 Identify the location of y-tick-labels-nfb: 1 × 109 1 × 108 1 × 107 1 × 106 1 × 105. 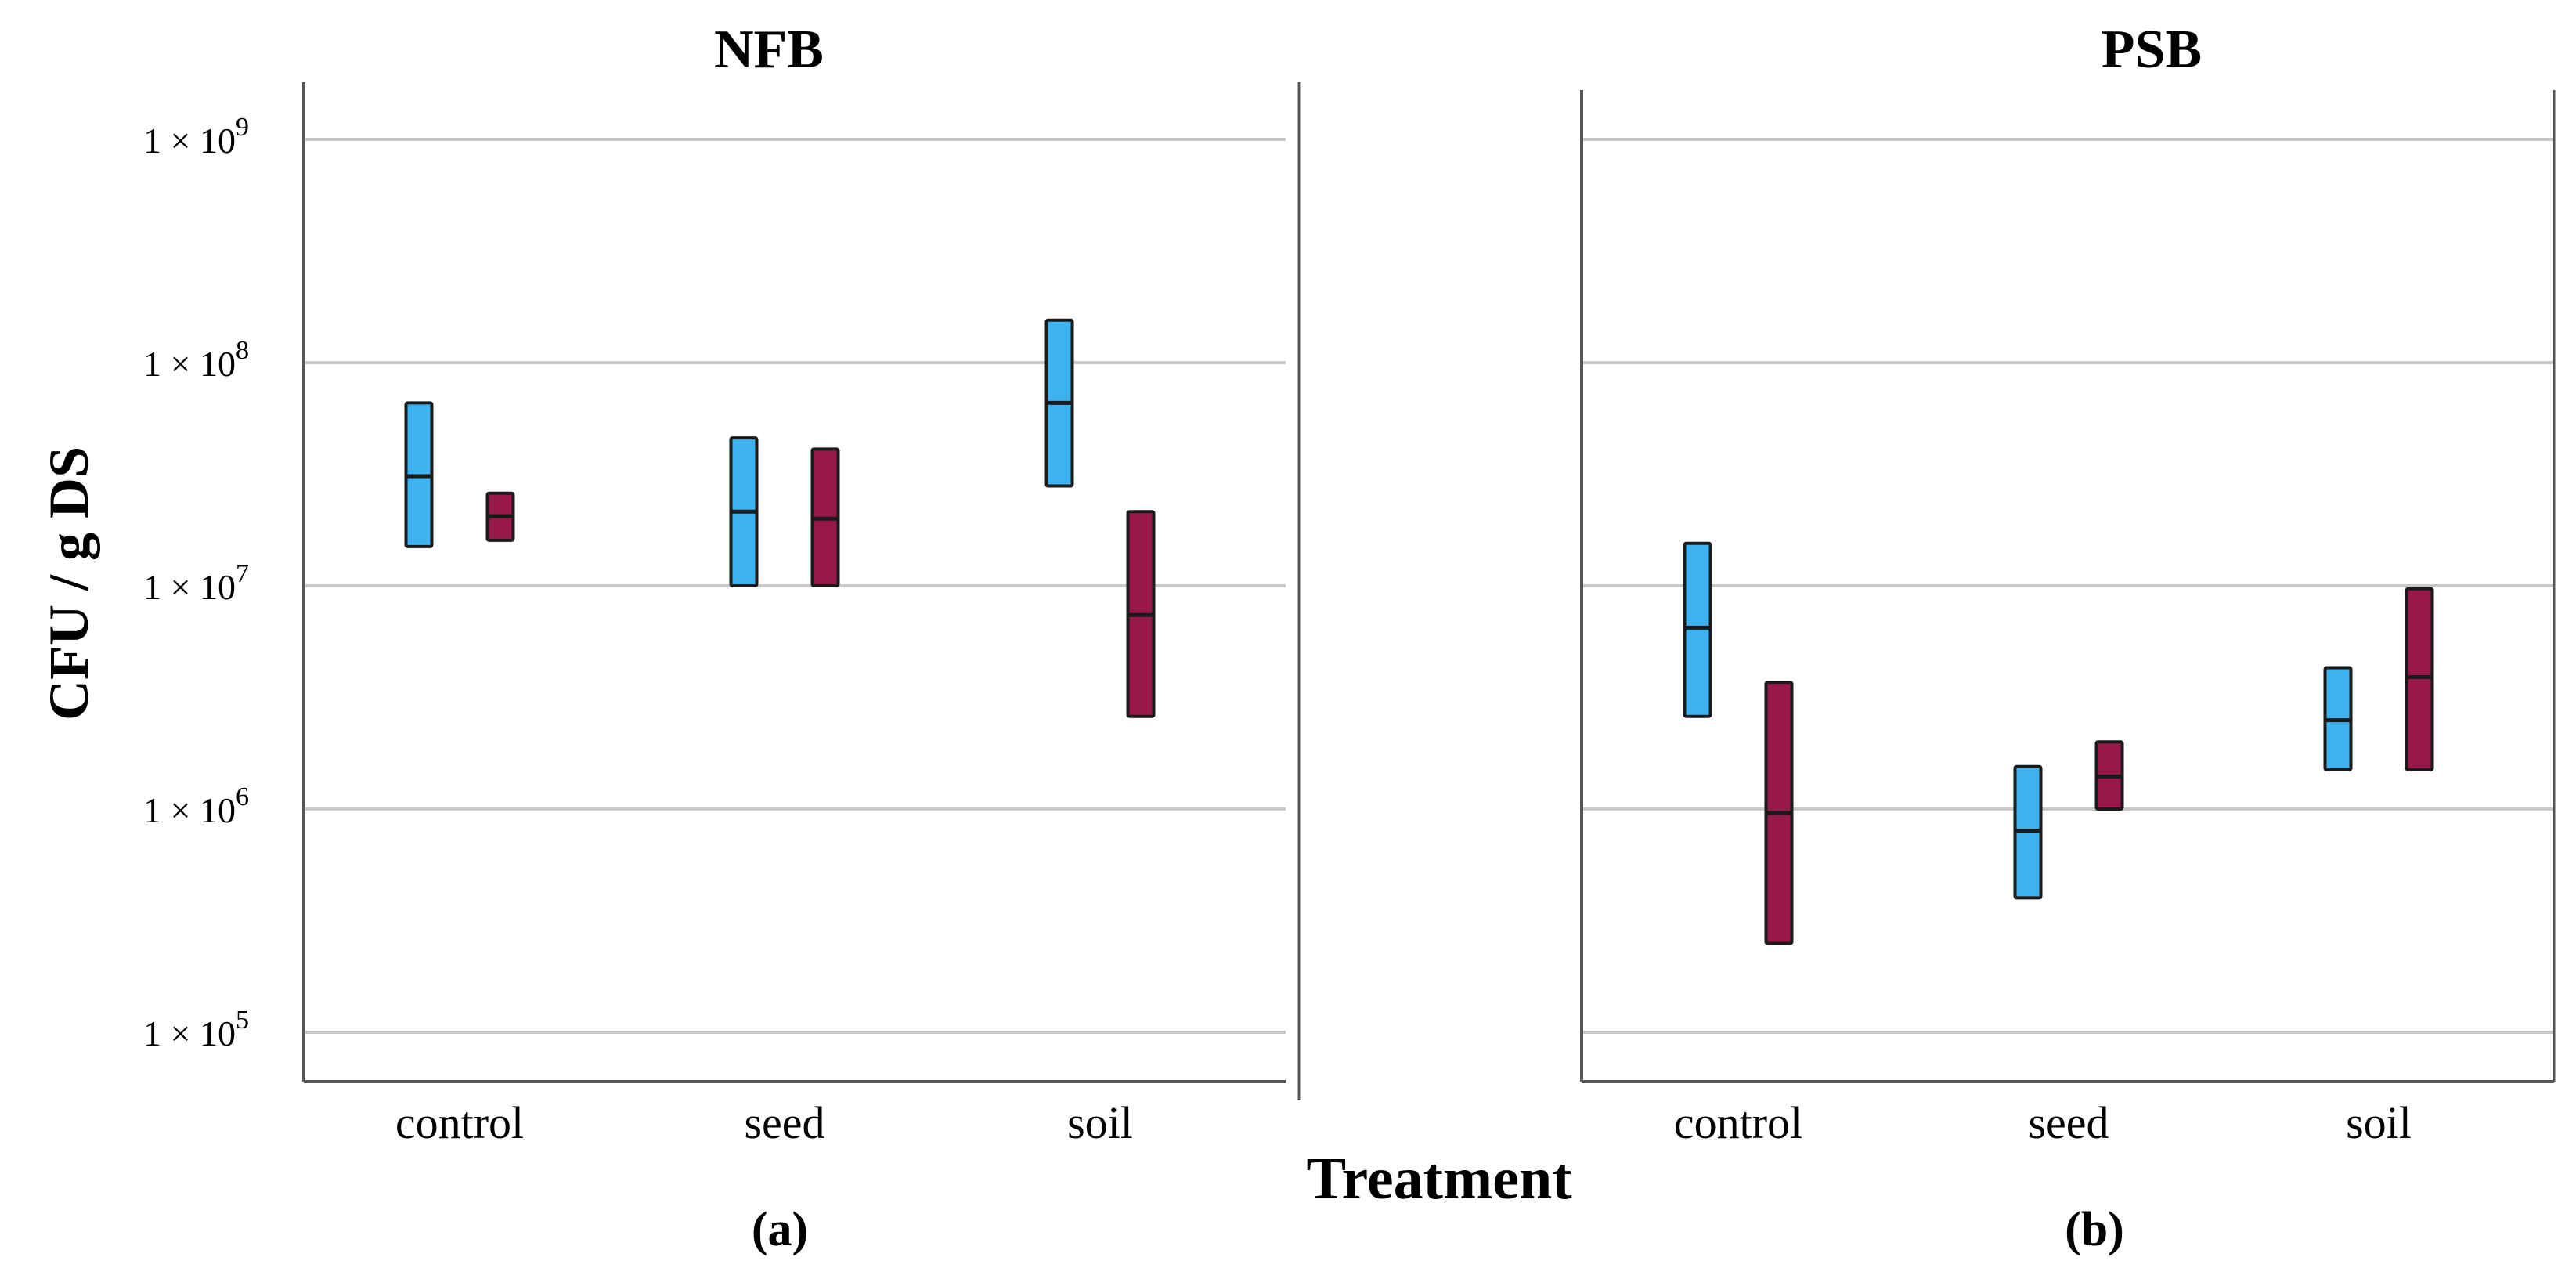
(196, 583).